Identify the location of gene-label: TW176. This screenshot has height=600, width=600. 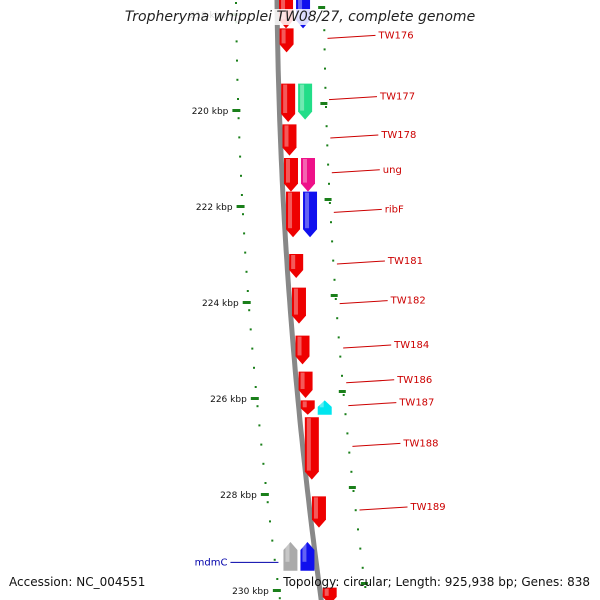
(396, 35).